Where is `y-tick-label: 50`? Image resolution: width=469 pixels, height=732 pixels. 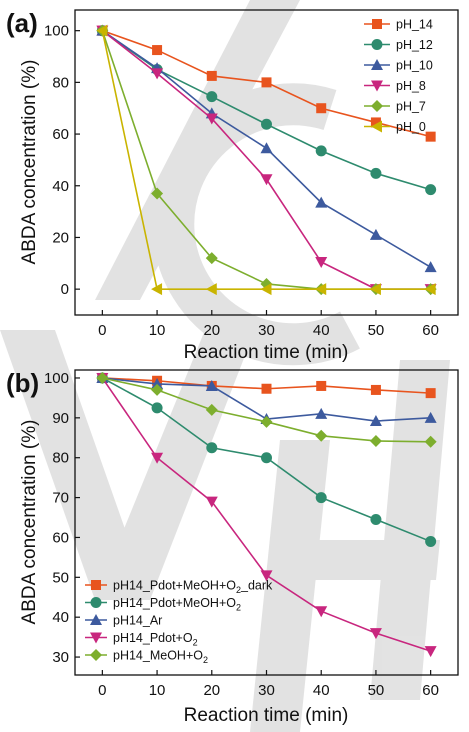
y-tick-label: 50 is located at coordinates (60, 577).